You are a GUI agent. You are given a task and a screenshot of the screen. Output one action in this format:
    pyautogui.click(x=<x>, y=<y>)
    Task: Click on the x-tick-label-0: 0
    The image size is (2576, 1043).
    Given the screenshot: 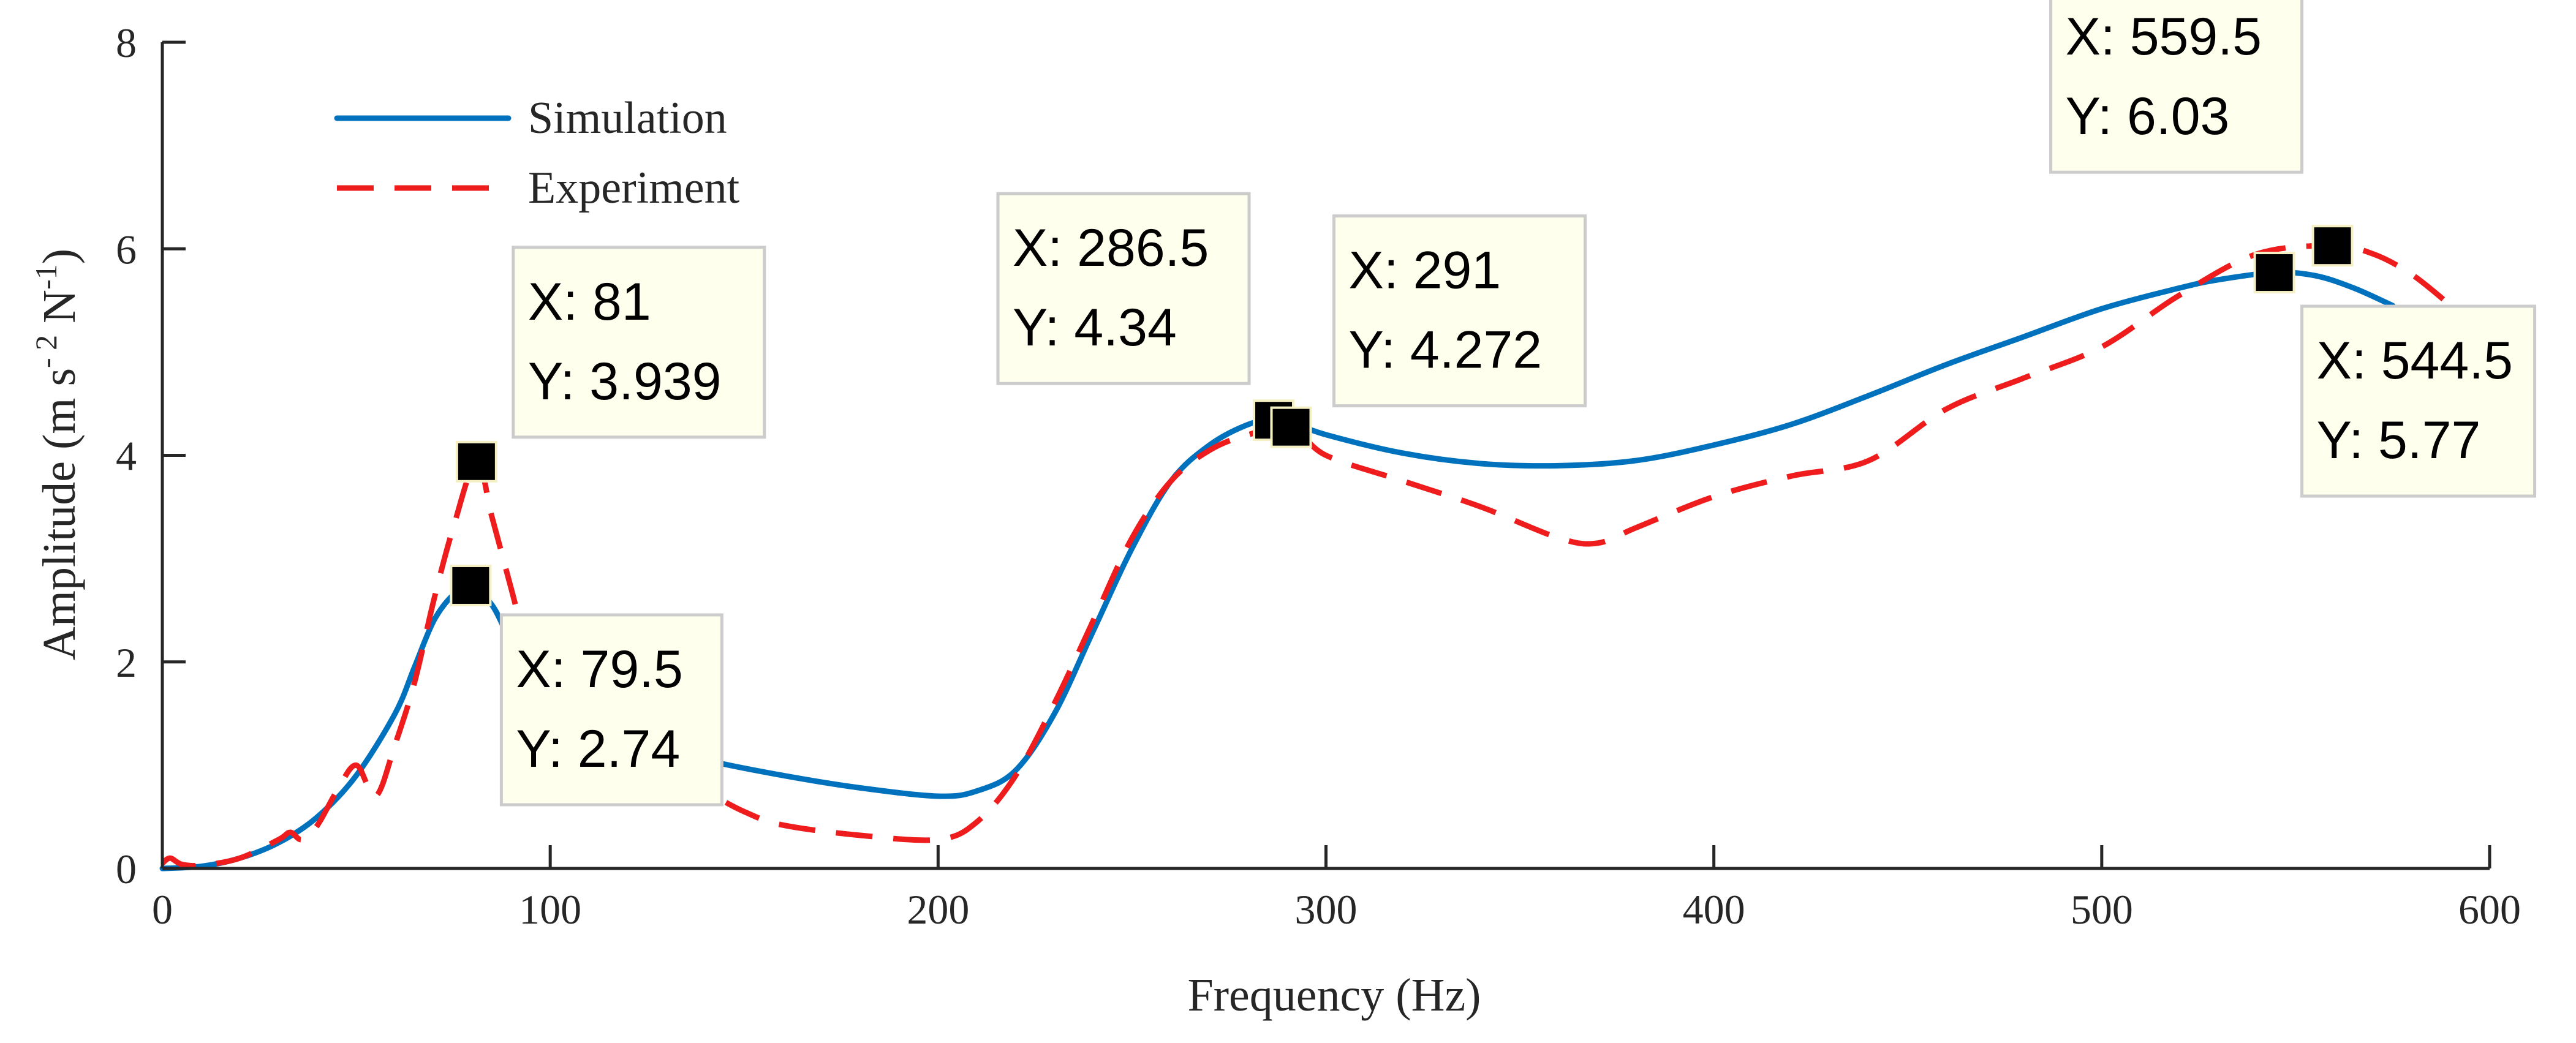 What is the action you would take?
    pyautogui.click(x=162, y=909)
    